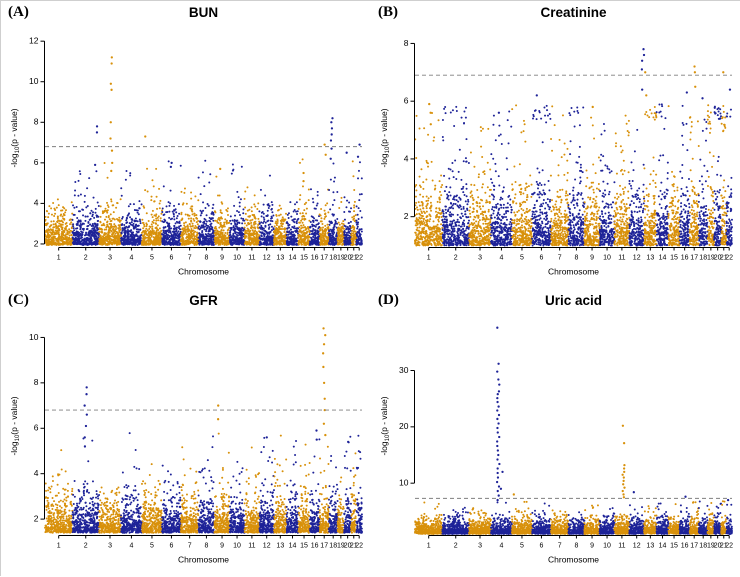 Image resolution: width=740 pixels, height=577 pixels. I want to click on panel-letter-c: (C), so click(18, 300).